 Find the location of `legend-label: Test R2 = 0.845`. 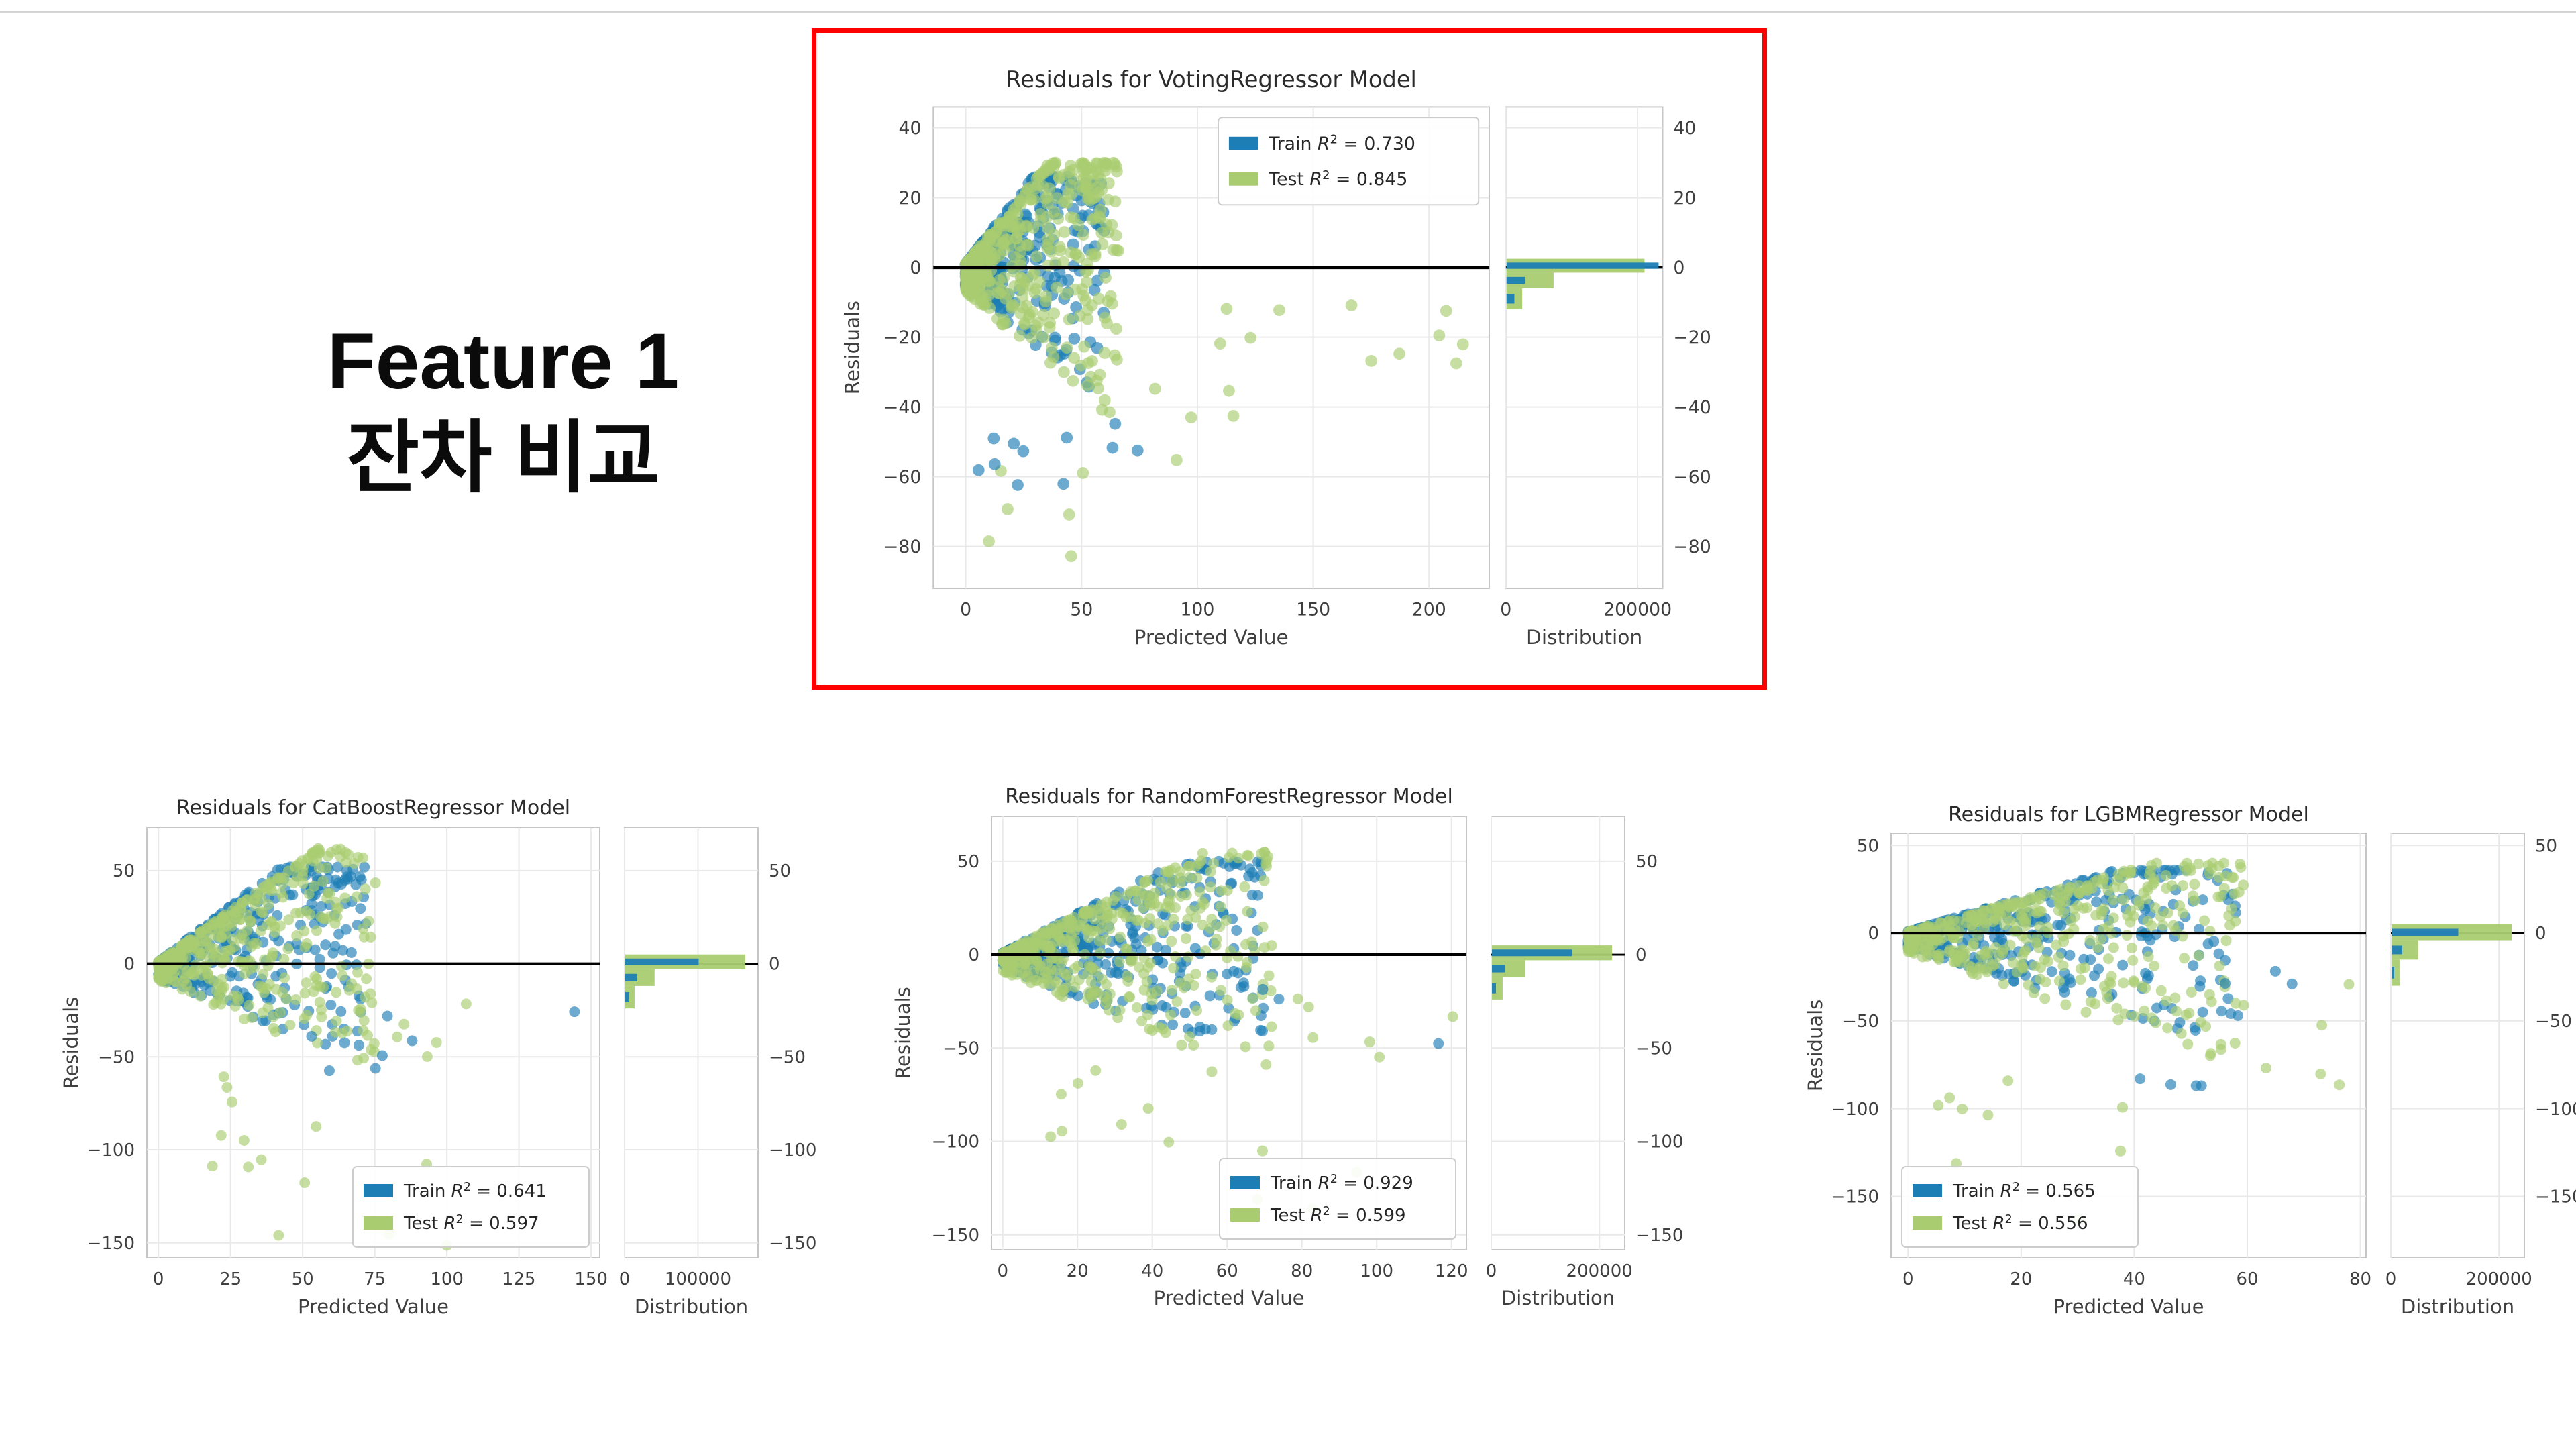

legend-label: Test R2 = 0.845 is located at coordinates (1337, 179).